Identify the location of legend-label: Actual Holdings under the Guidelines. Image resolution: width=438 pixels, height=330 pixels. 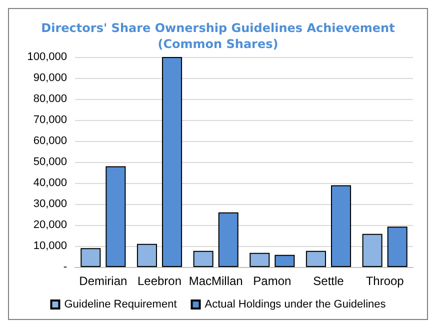
(295, 304).